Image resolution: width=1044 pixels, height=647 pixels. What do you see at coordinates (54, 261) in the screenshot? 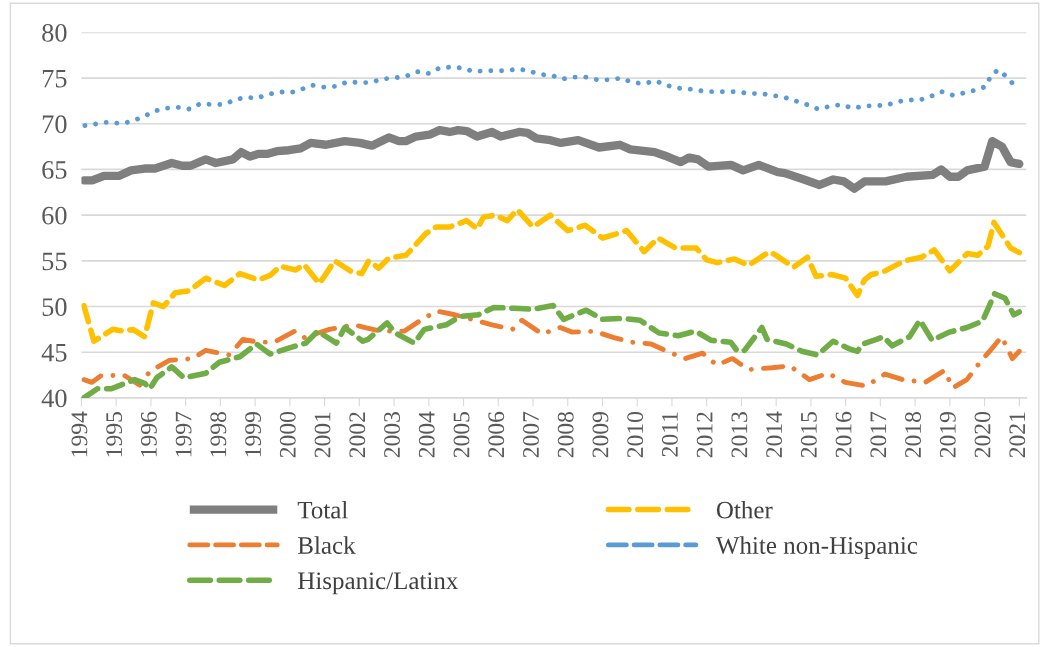
I see `y-tick-label: 55` at bounding box center [54, 261].